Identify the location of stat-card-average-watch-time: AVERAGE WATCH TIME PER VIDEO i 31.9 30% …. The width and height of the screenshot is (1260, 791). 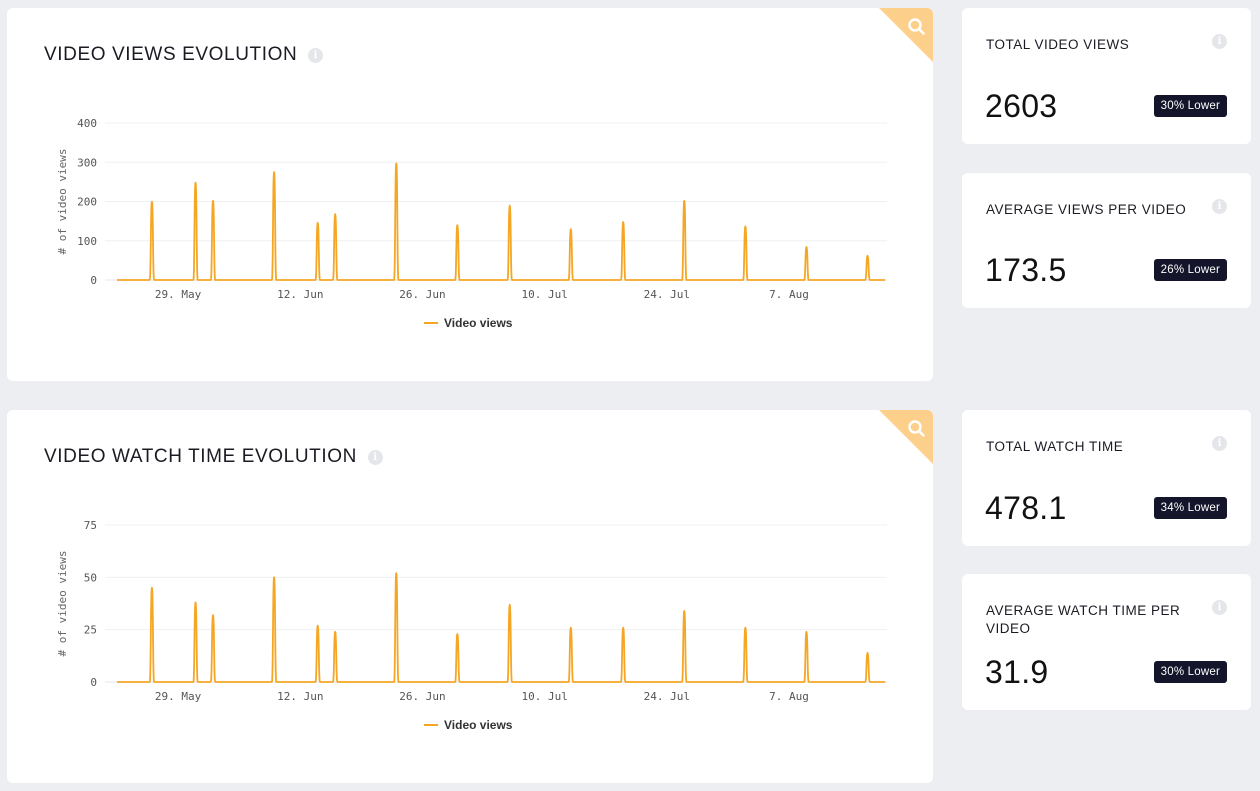
(1106, 642).